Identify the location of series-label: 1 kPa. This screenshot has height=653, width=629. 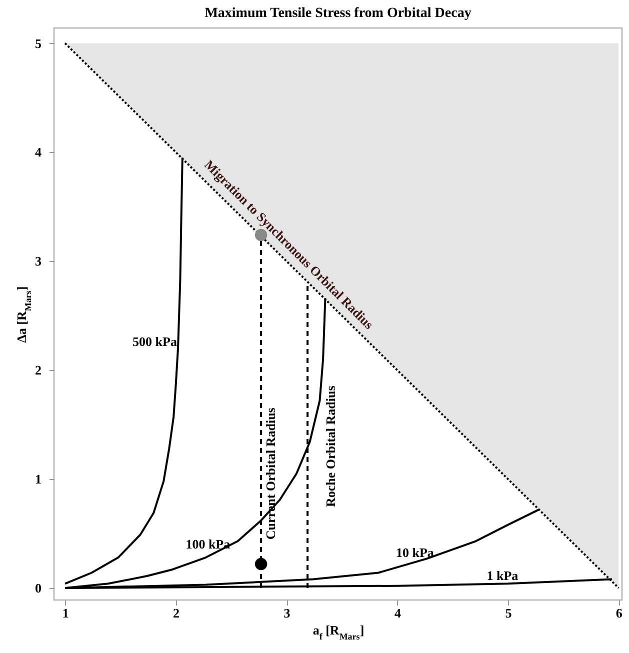
(502, 576).